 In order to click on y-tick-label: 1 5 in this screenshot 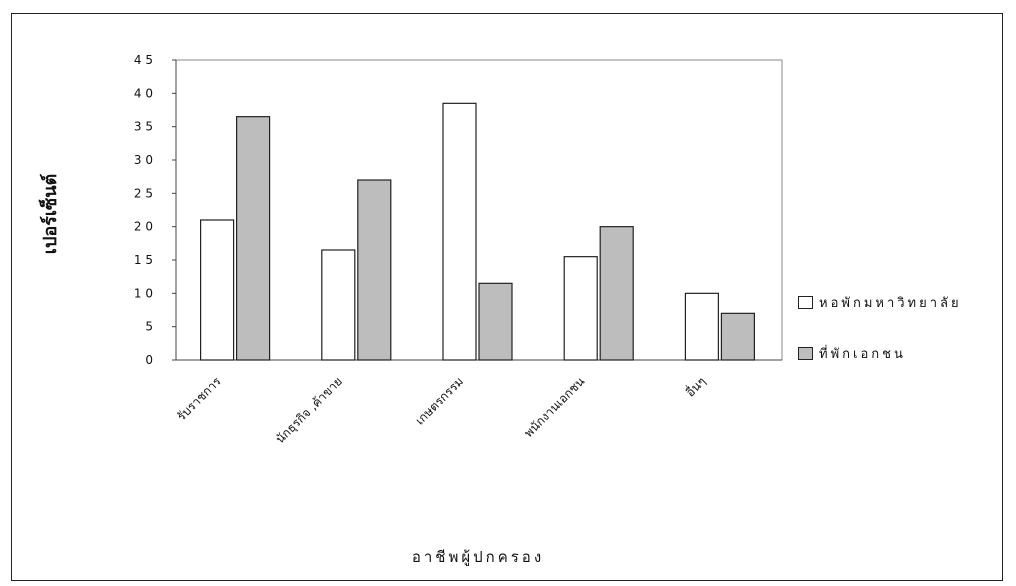, I will do `click(143, 260)`.